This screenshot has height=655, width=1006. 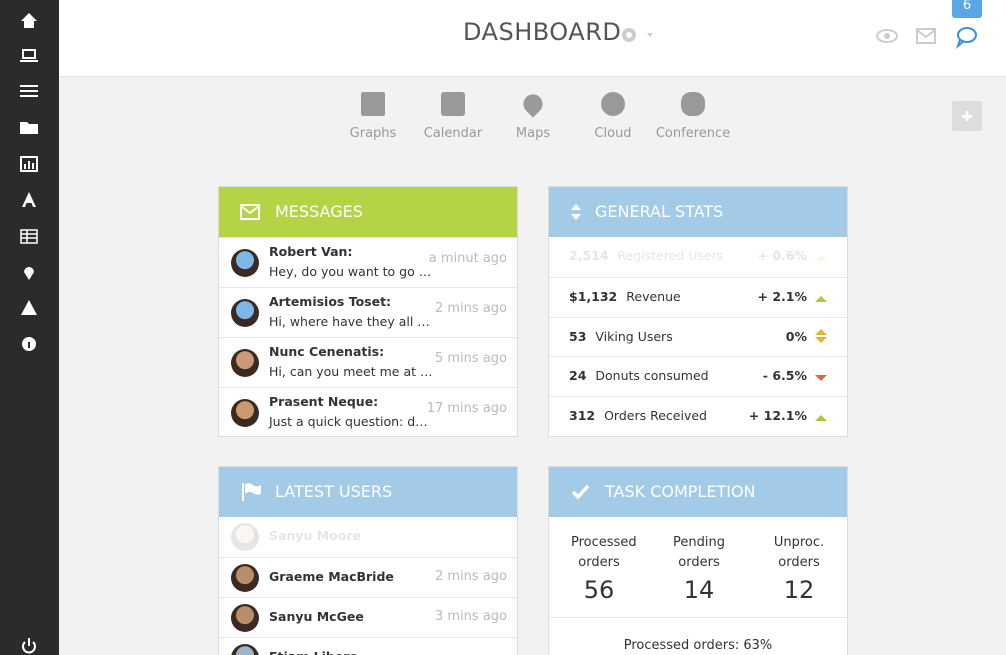 I want to click on envelope-icon, so click(x=250, y=212).